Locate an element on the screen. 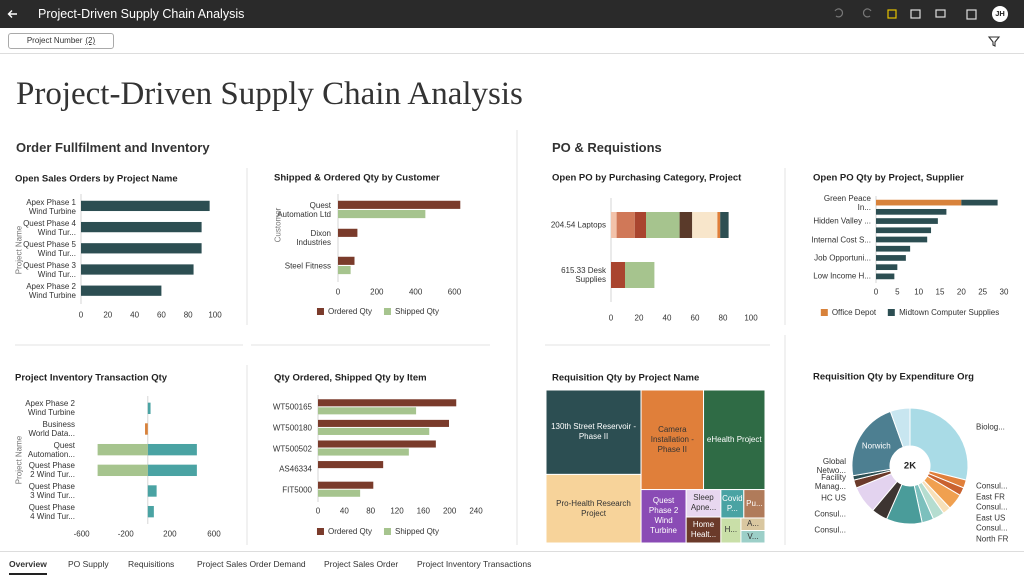 The width and height of the screenshot is (1024, 576). section-heading: PO & Requistions is located at coordinates (607, 147).